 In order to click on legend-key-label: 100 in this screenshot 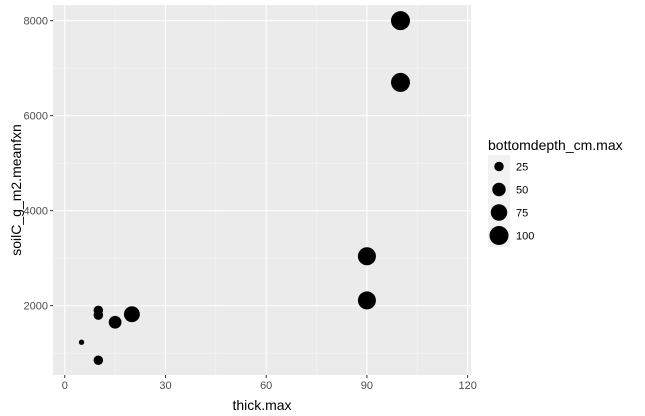, I will do `click(525, 237)`.